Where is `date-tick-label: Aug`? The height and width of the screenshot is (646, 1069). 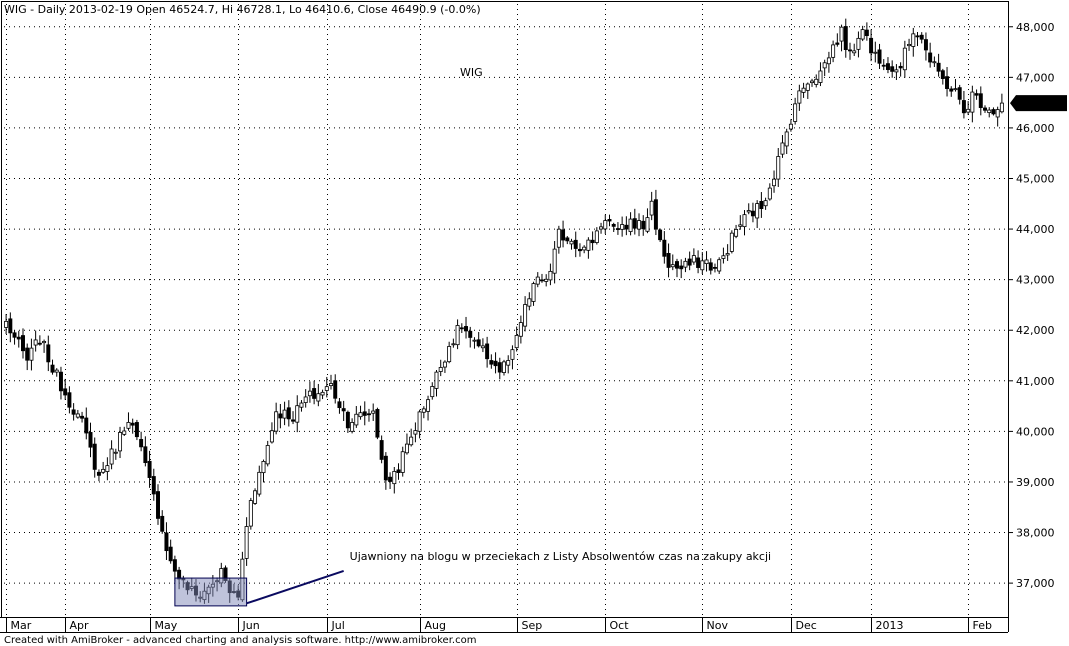
date-tick-label: Aug is located at coordinates (435, 625).